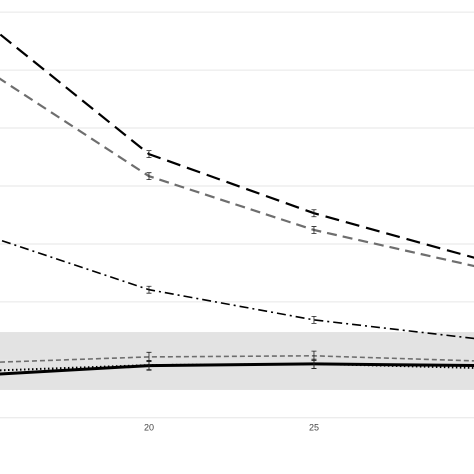 This screenshot has height=474, width=474. What do you see at coordinates (314, 427) in the screenshot?
I see `x-tick-label: 25` at bounding box center [314, 427].